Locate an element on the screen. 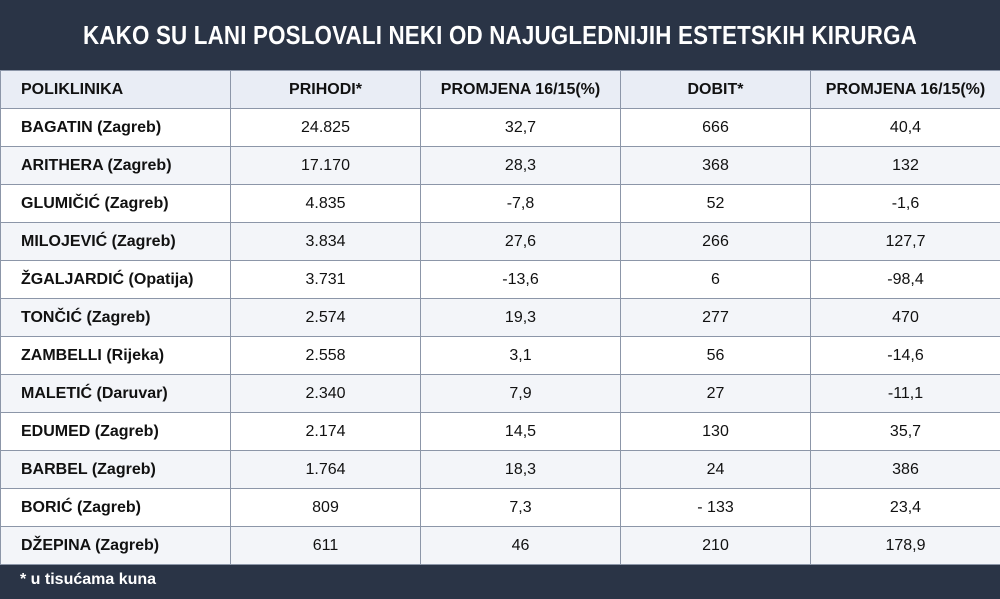 This screenshot has width=1000, height=599. cell-dobit: 368 is located at coordinates (715, 165).